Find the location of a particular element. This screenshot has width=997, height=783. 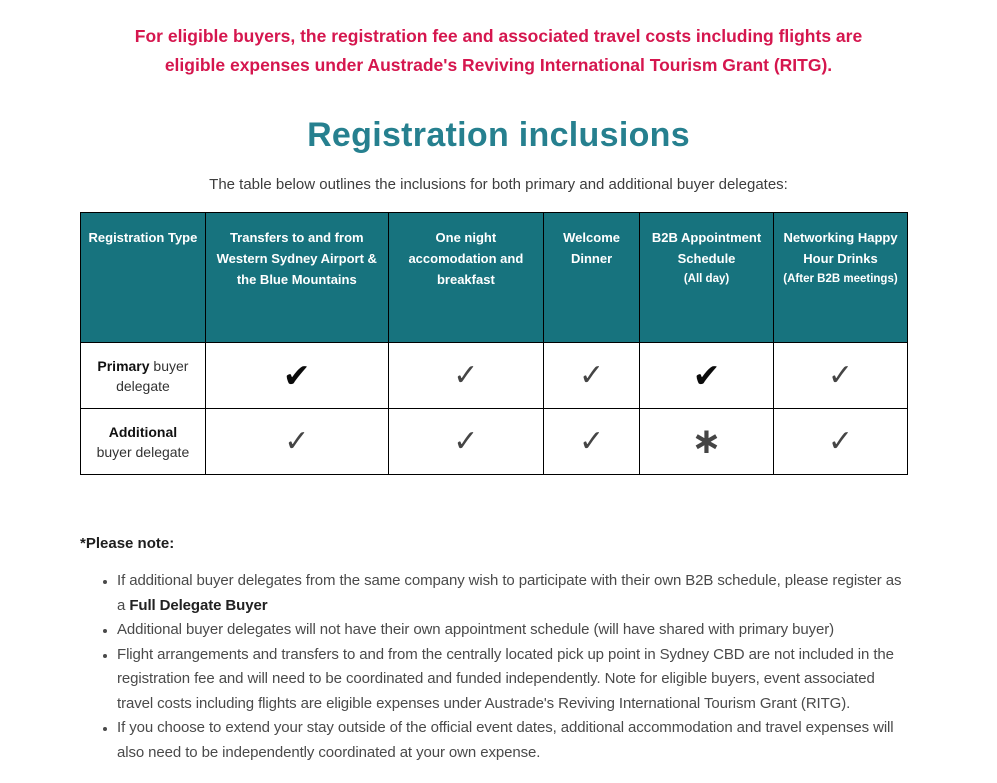

column-header: Welcome Dinner is located at coordinates (592, 277).